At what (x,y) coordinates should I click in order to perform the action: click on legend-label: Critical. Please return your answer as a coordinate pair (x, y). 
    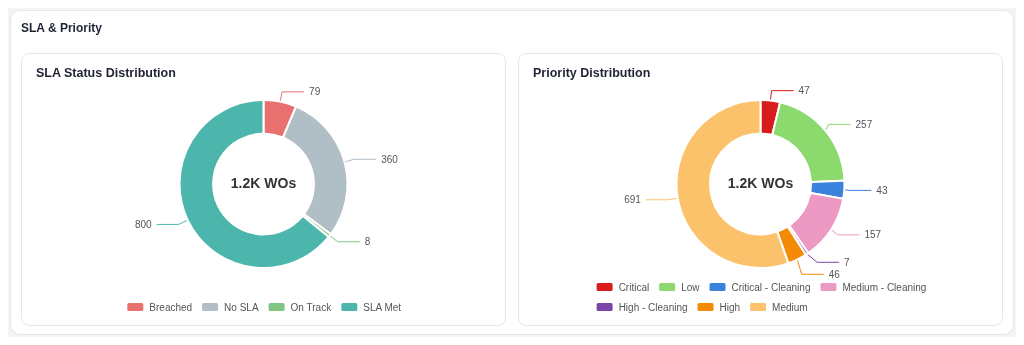
    Looking at the image, I should click on (634, 287).